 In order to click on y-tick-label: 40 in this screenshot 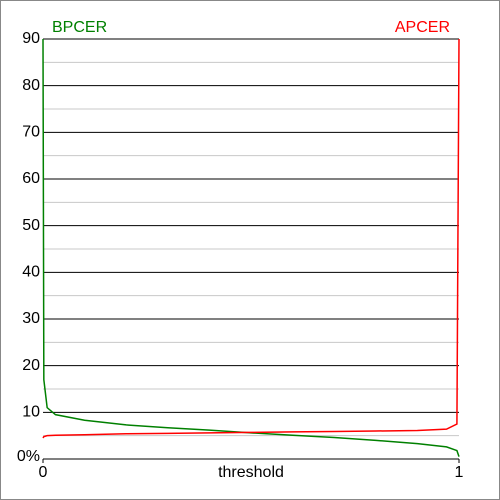, I will do `click(31, 272)`.